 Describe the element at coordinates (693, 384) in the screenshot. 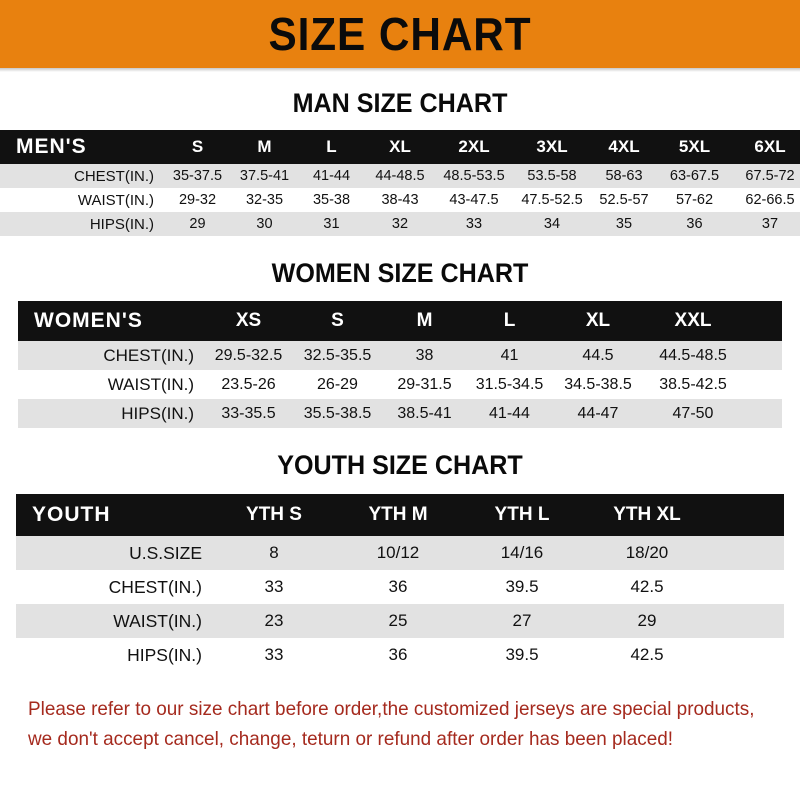

I see `women-cell-1-5: 38.5-42.5` at that location.